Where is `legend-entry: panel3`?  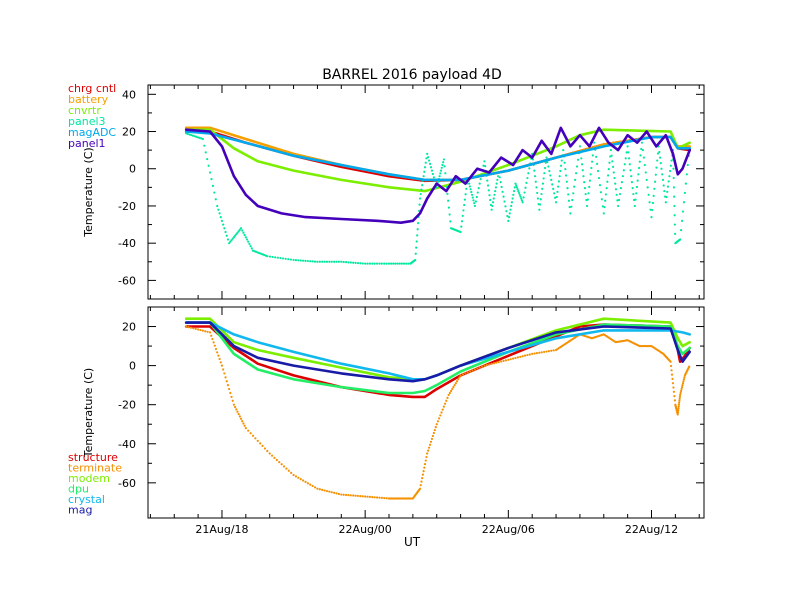
legend-entry: panel3 is located at coordinates (87, 121).